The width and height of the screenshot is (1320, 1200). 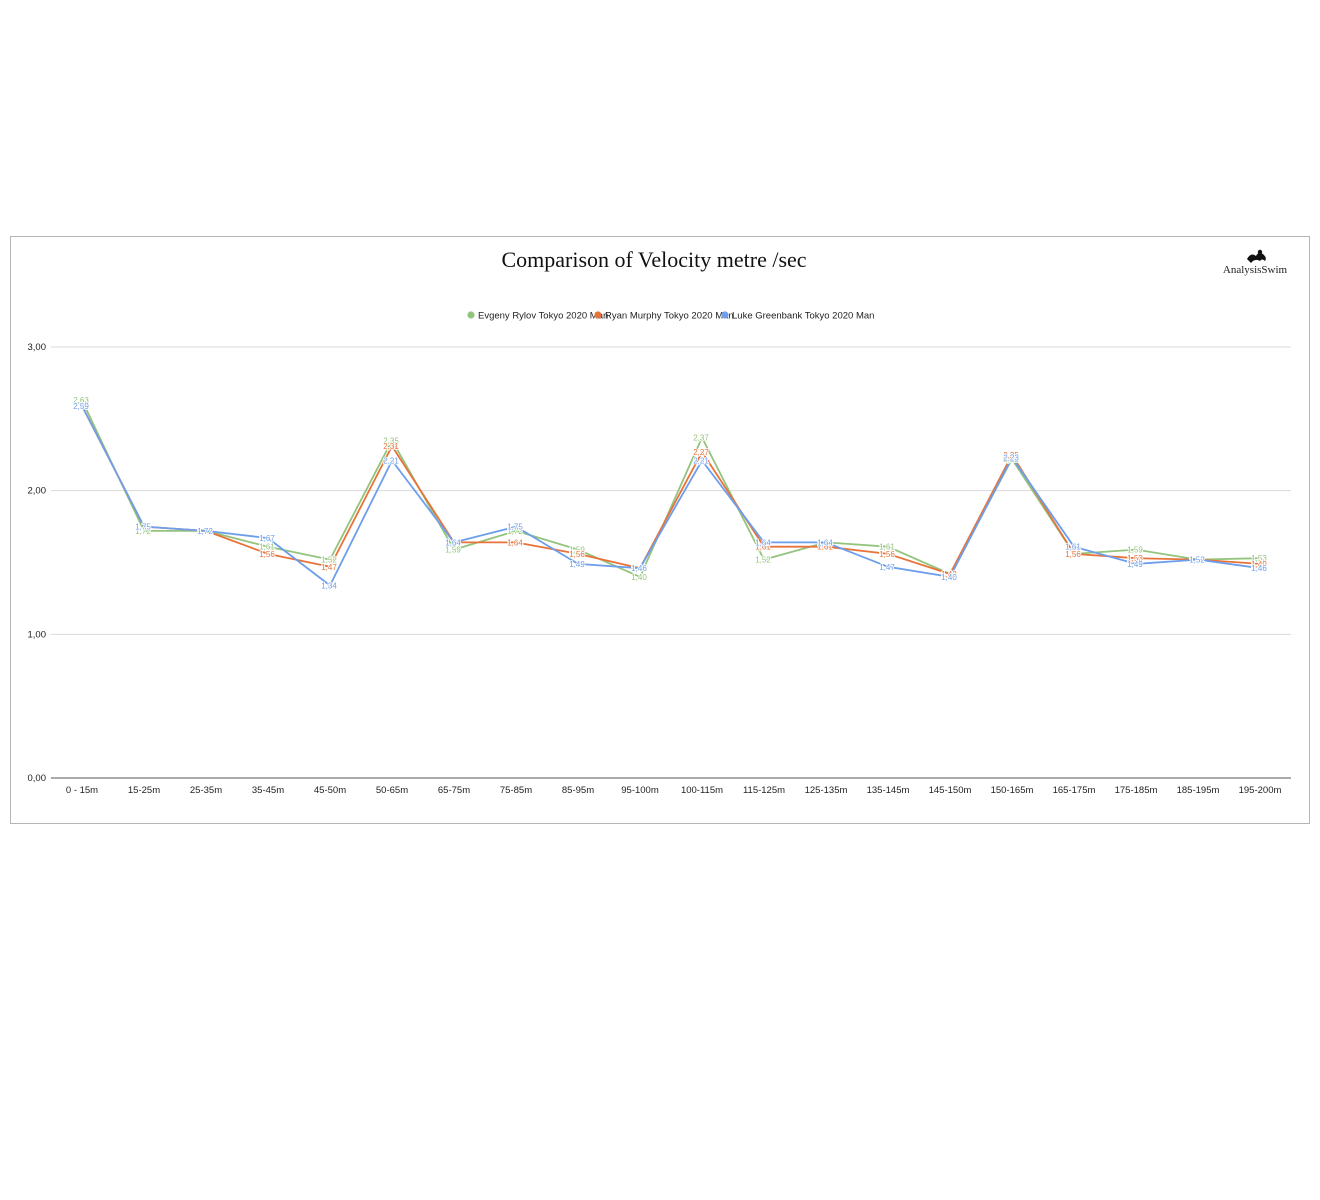 I want to click on x-tick-label: 0 - 15m, so click(x=82, y=790).